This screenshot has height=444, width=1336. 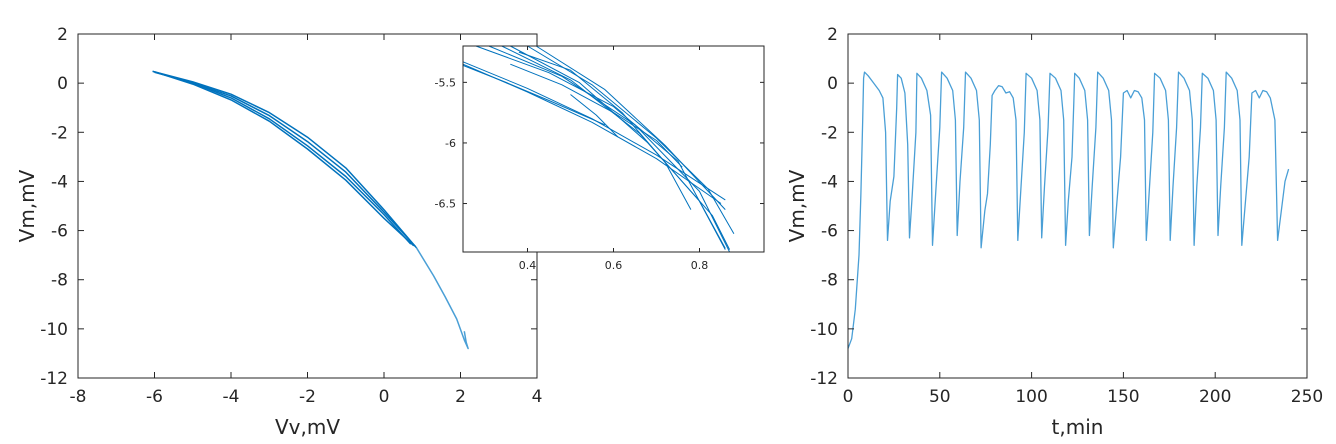 What do you see at coordinates (154, 397) in the screenshot?
I see `x-tick-label: -6` at bounding box center [154, 397].